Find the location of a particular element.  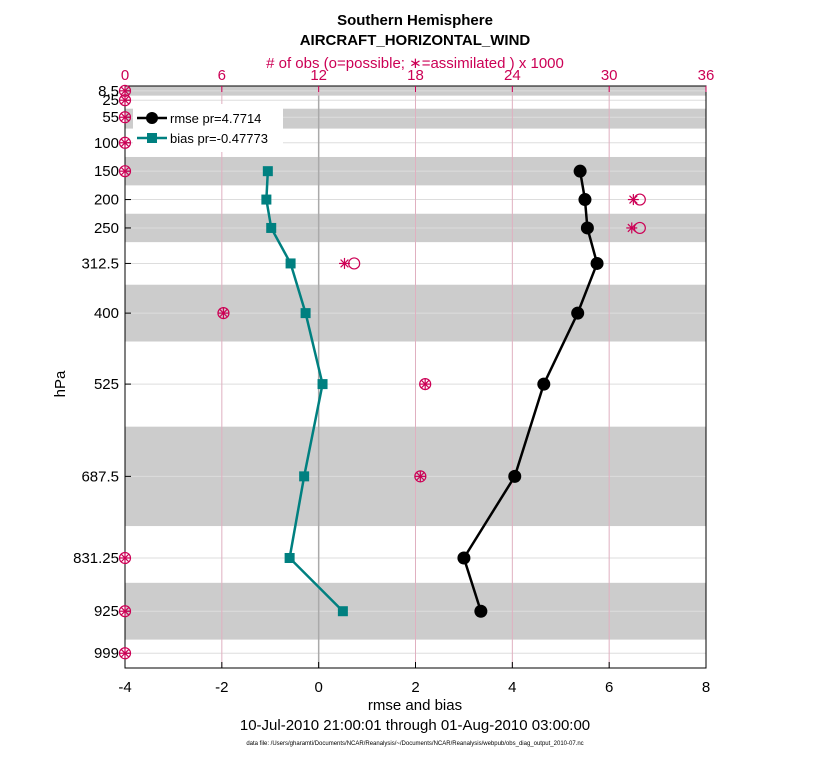

x-axis-label: rmse and bias is located at coordinates (415, 705).